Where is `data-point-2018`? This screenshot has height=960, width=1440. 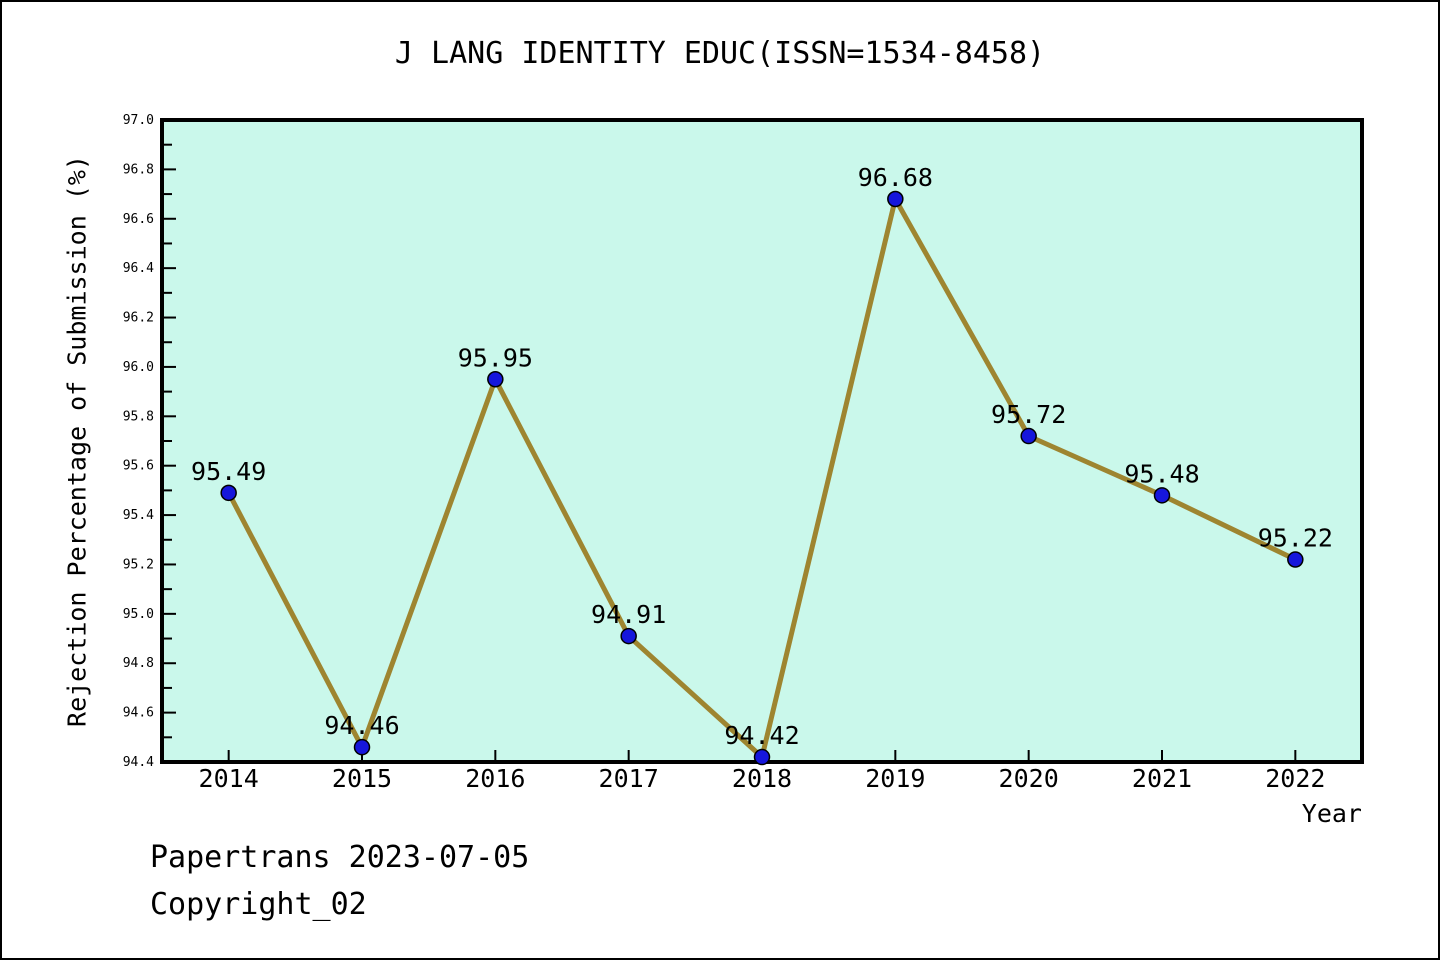 data-point-2018 is located at coordinates (762, 757).